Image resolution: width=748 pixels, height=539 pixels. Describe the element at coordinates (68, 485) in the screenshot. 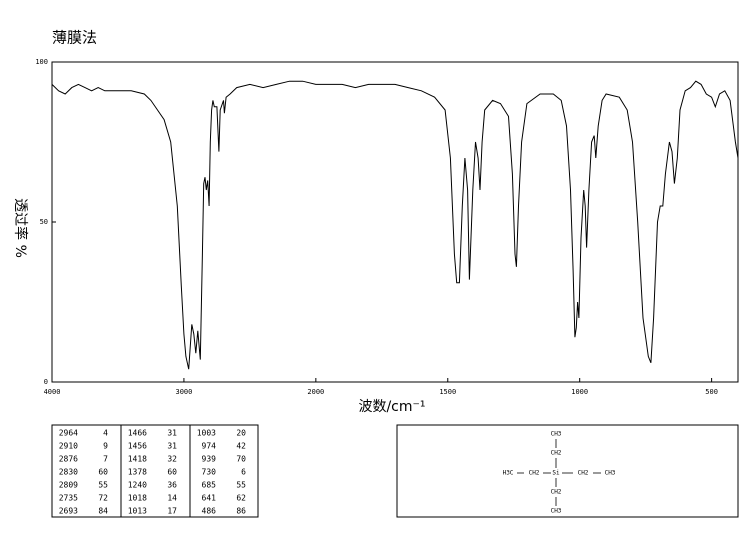

I see `peak-wavenumber: 2809` at that location.